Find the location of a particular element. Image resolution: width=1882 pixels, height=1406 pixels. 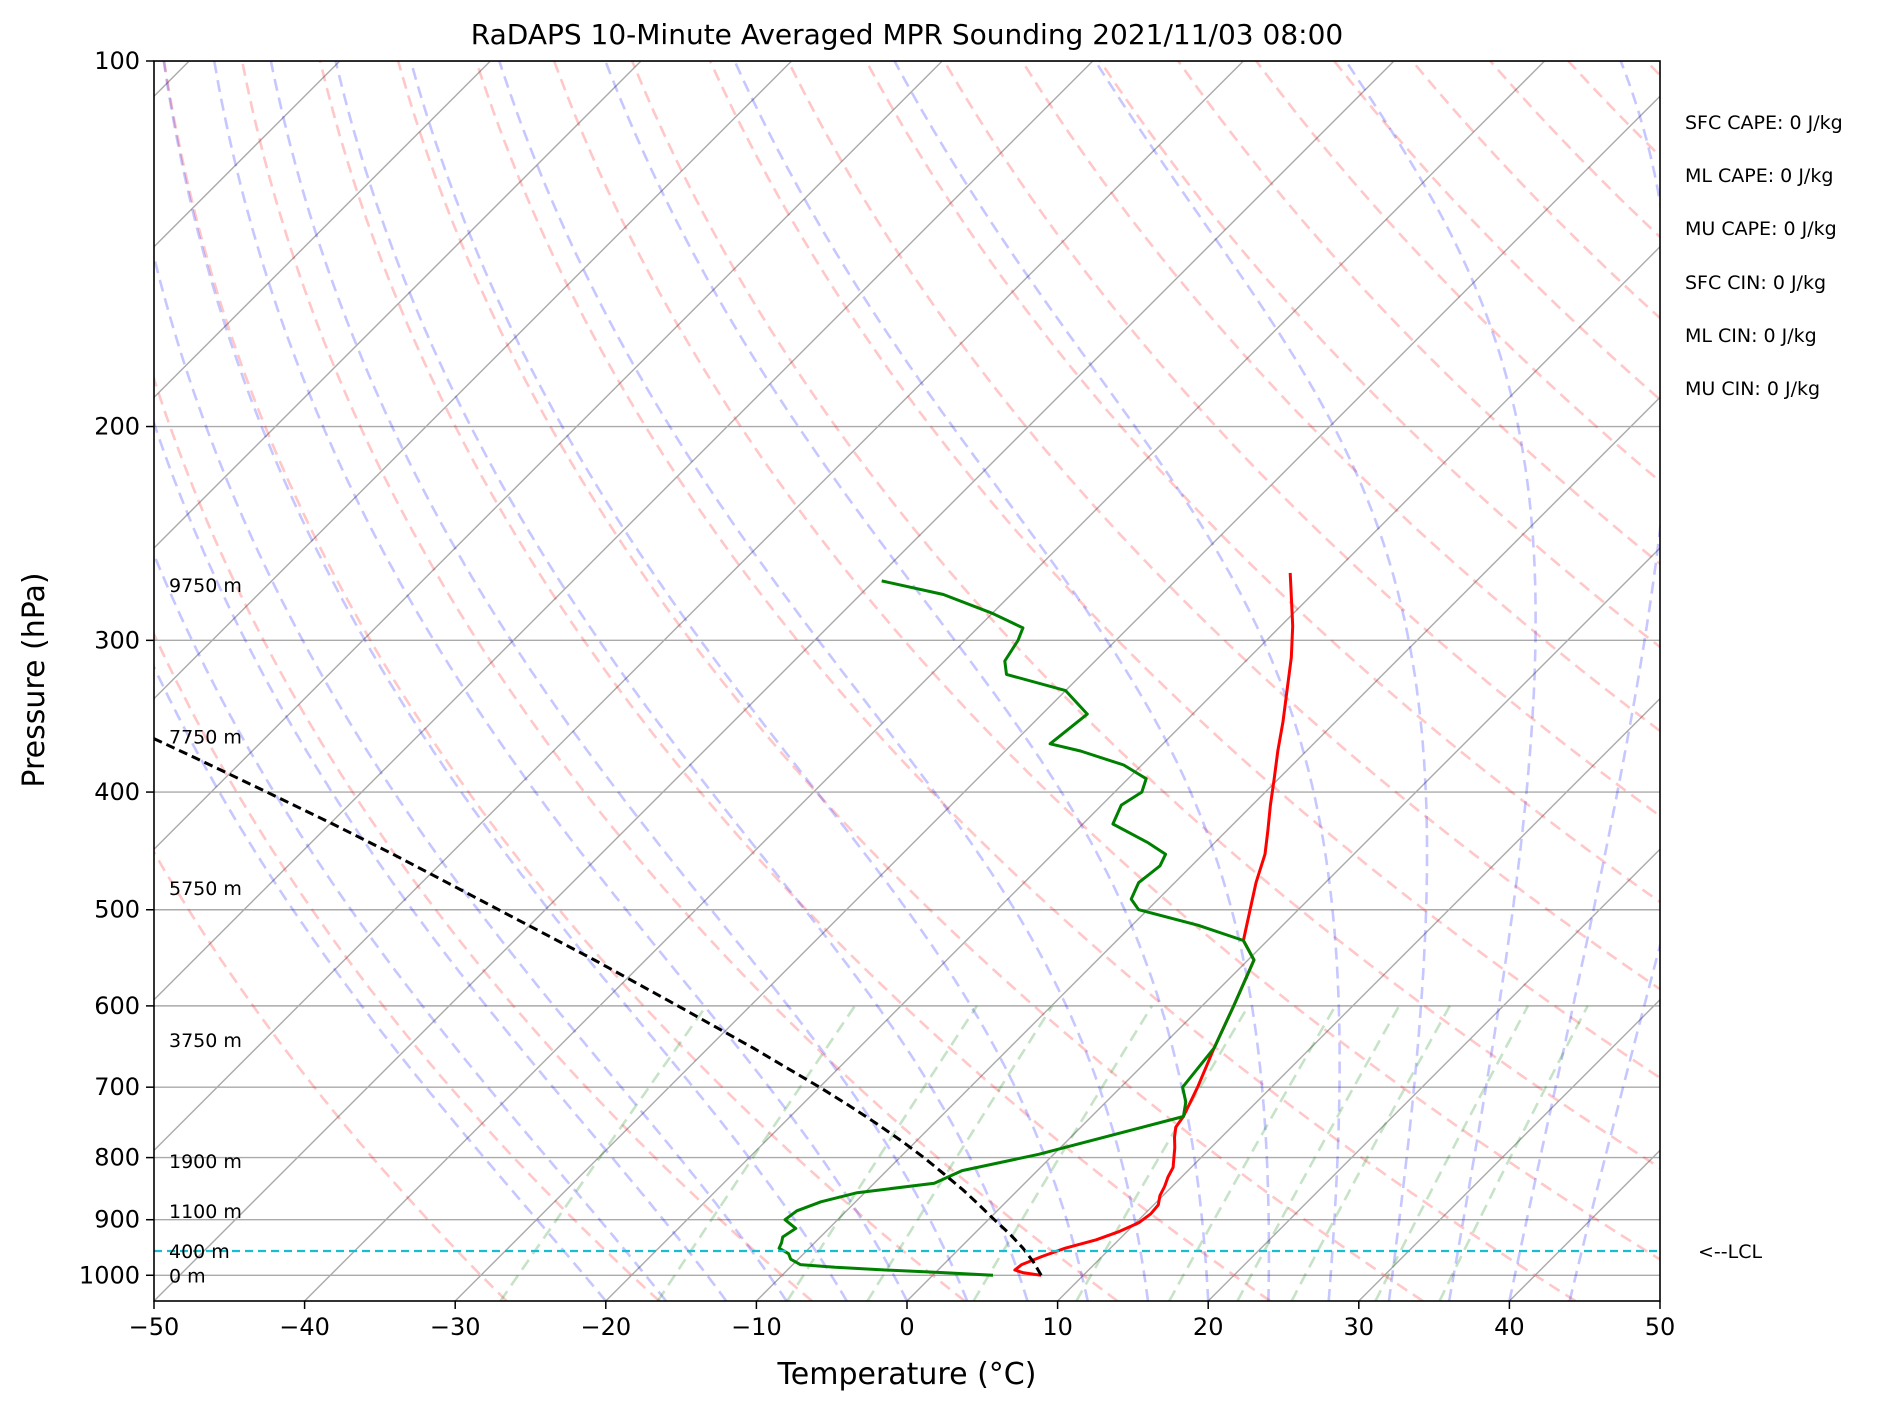

height-label: 3750 m is located at coordinates (205, 1041).